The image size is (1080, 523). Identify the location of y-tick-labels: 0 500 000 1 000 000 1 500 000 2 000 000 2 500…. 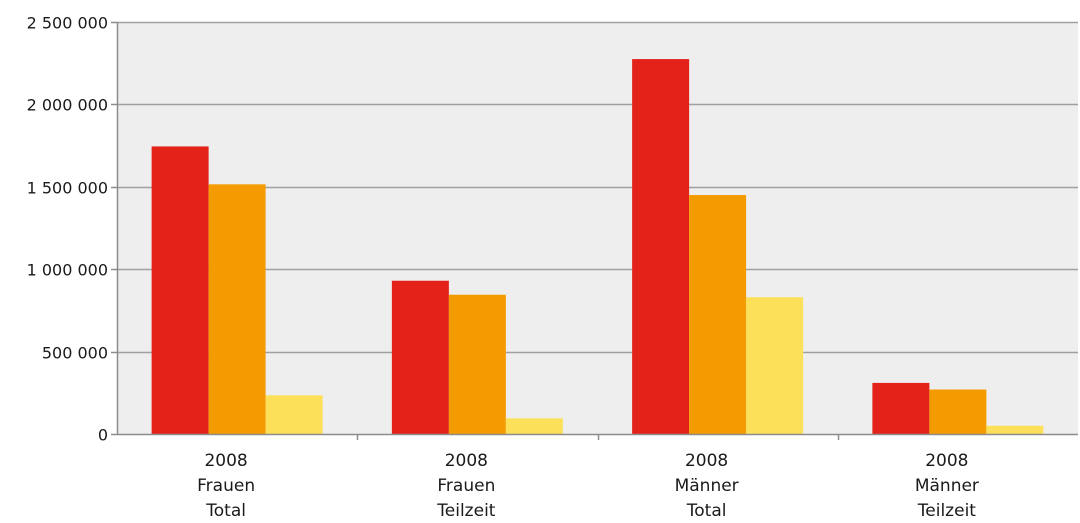
(67, 229).